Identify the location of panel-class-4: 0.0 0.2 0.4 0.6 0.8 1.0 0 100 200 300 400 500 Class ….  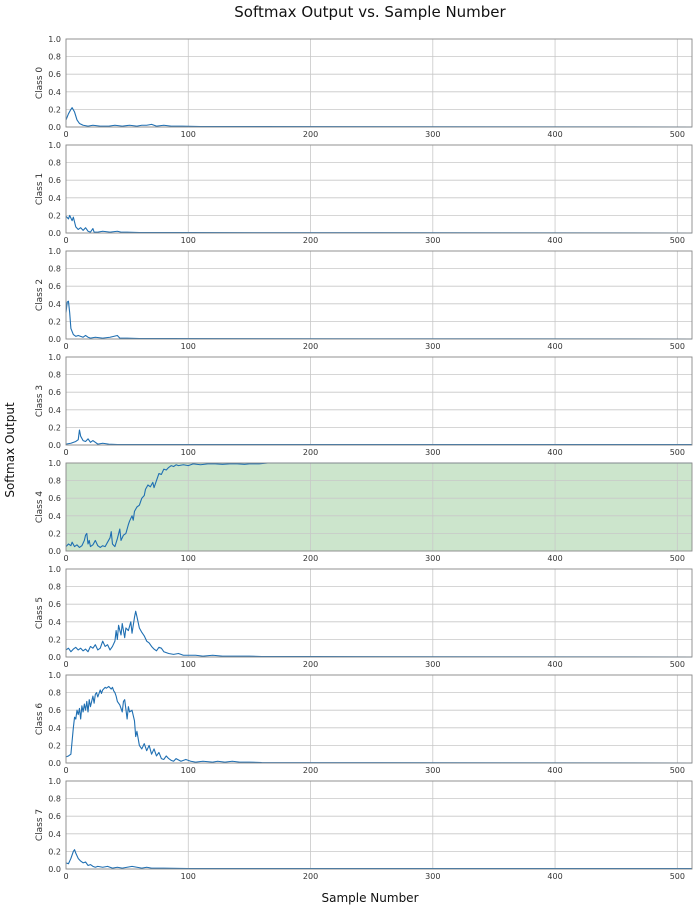
(364, 511).